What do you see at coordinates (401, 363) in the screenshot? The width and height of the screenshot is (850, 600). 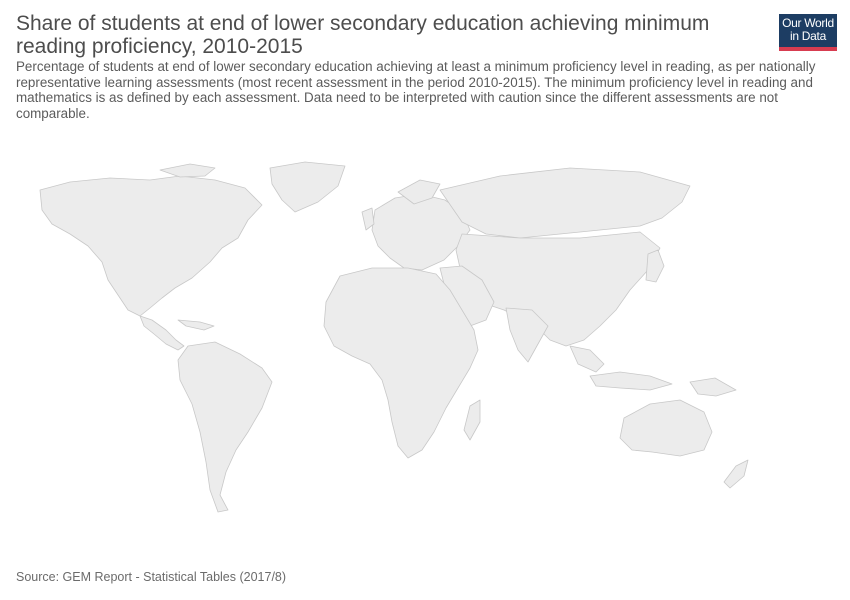 I see `region-africa` at bounding box center [401, 363].